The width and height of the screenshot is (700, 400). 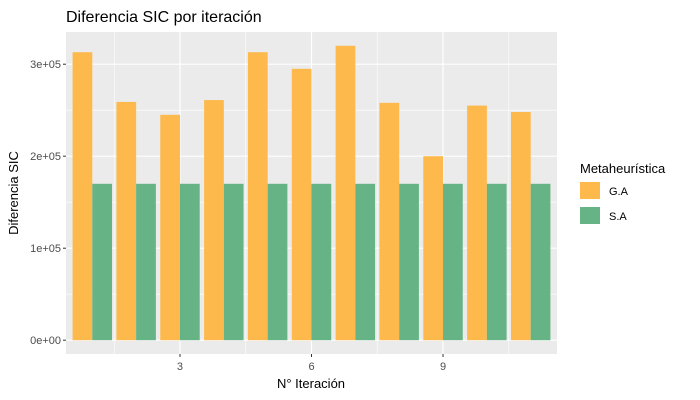 I want to click on legend-label: G.A, so click(x=619, y=192).